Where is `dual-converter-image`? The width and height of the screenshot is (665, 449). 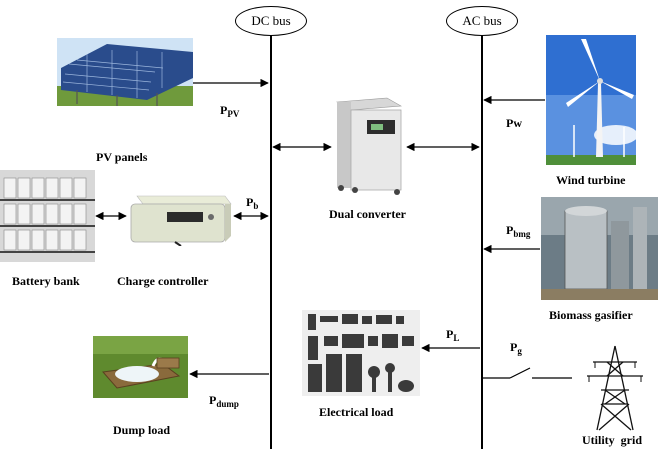 dual-converter-image is located at coordinates (369, 146).